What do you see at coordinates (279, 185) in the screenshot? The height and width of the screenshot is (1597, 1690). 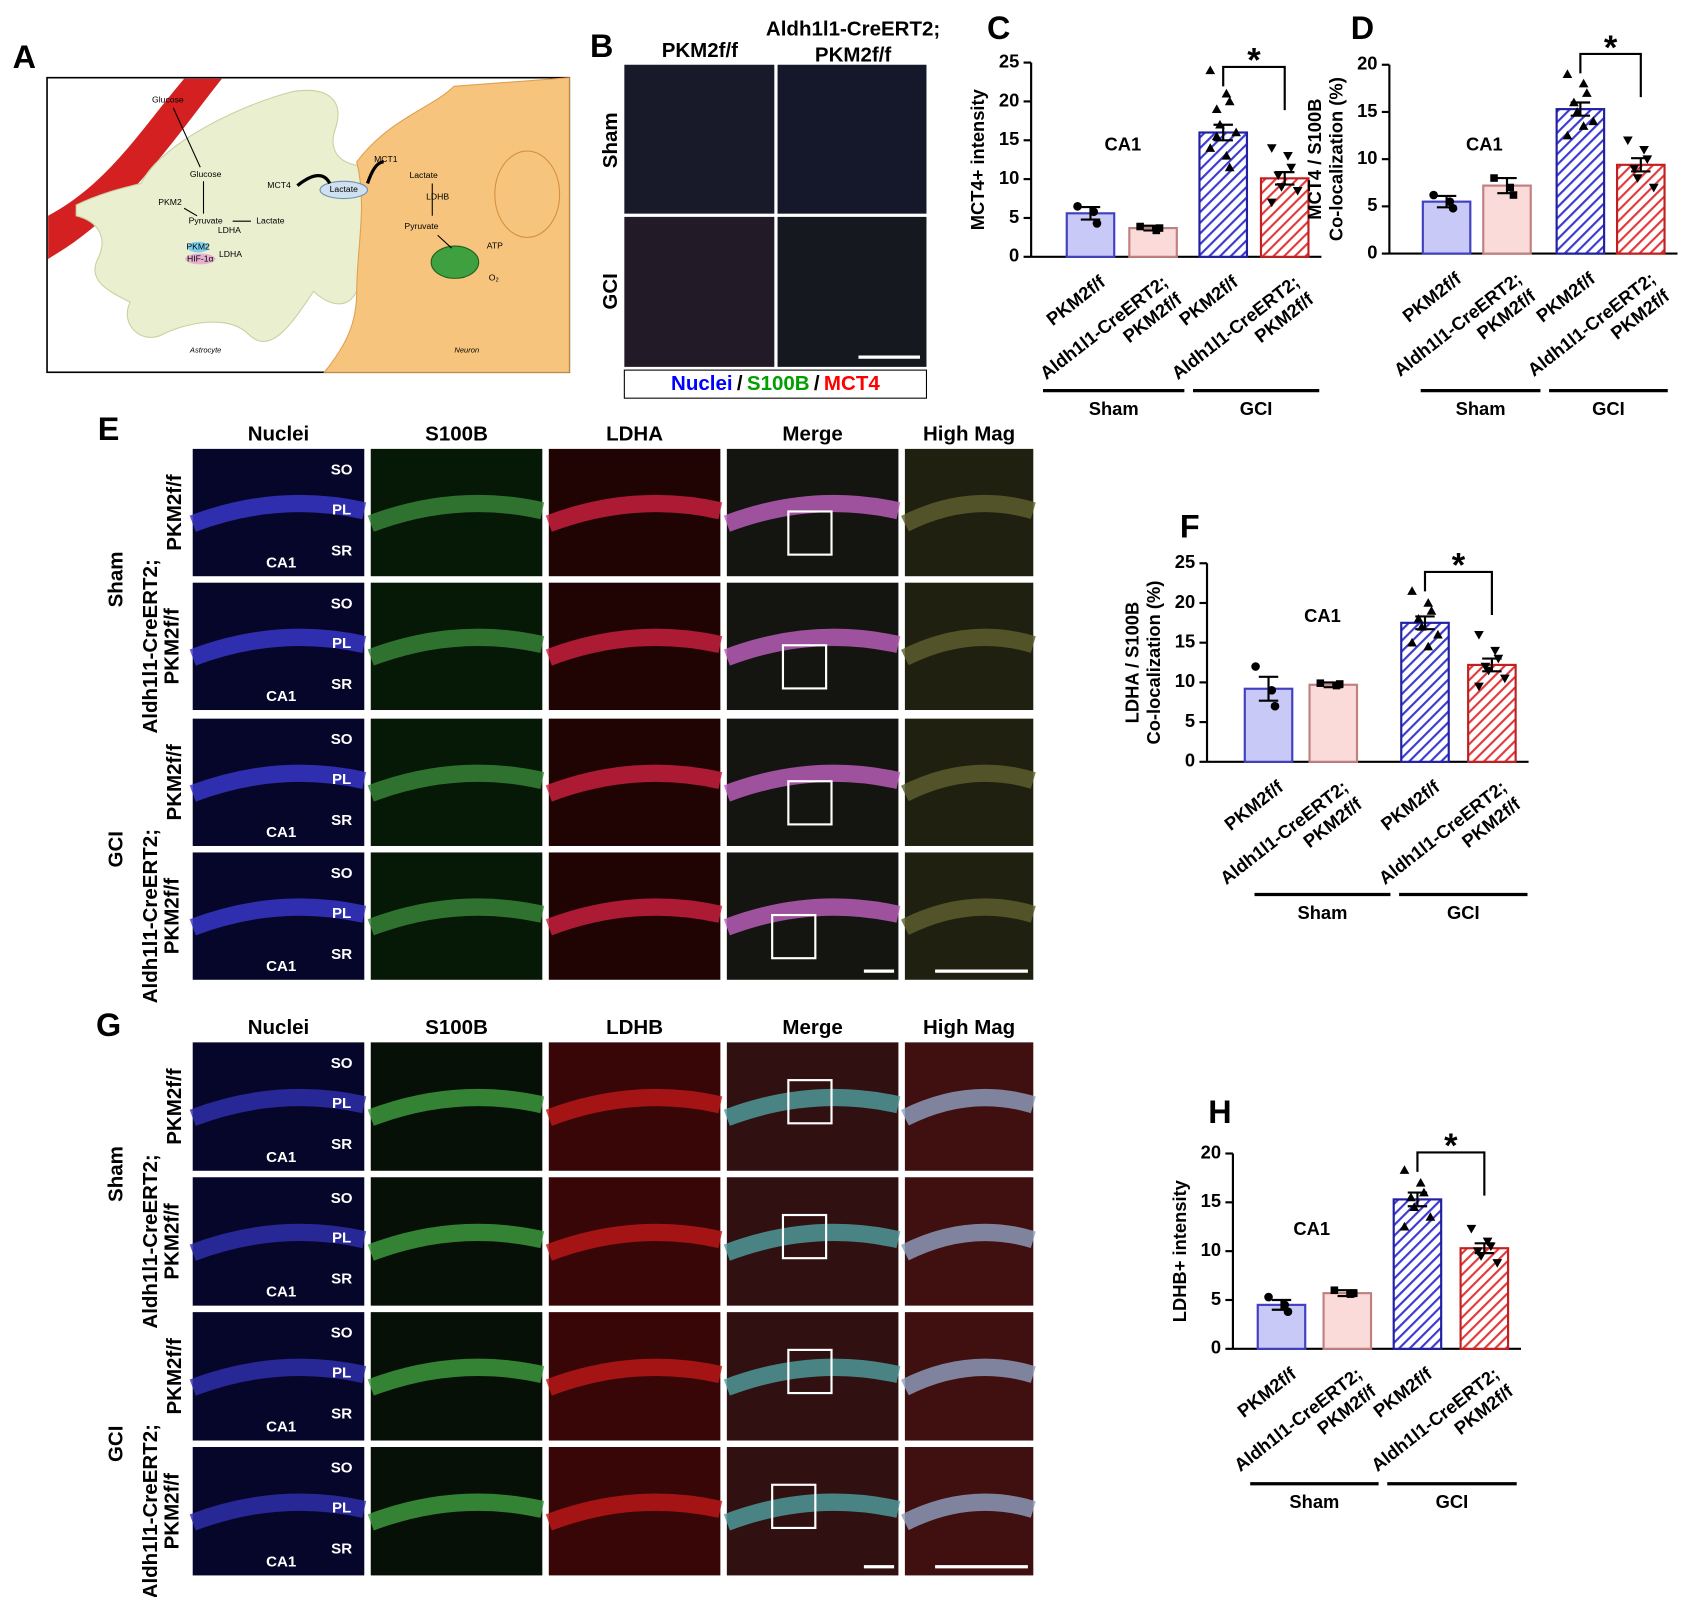 I see `diagram-label: MCT4` at bounding box center [279, 185].